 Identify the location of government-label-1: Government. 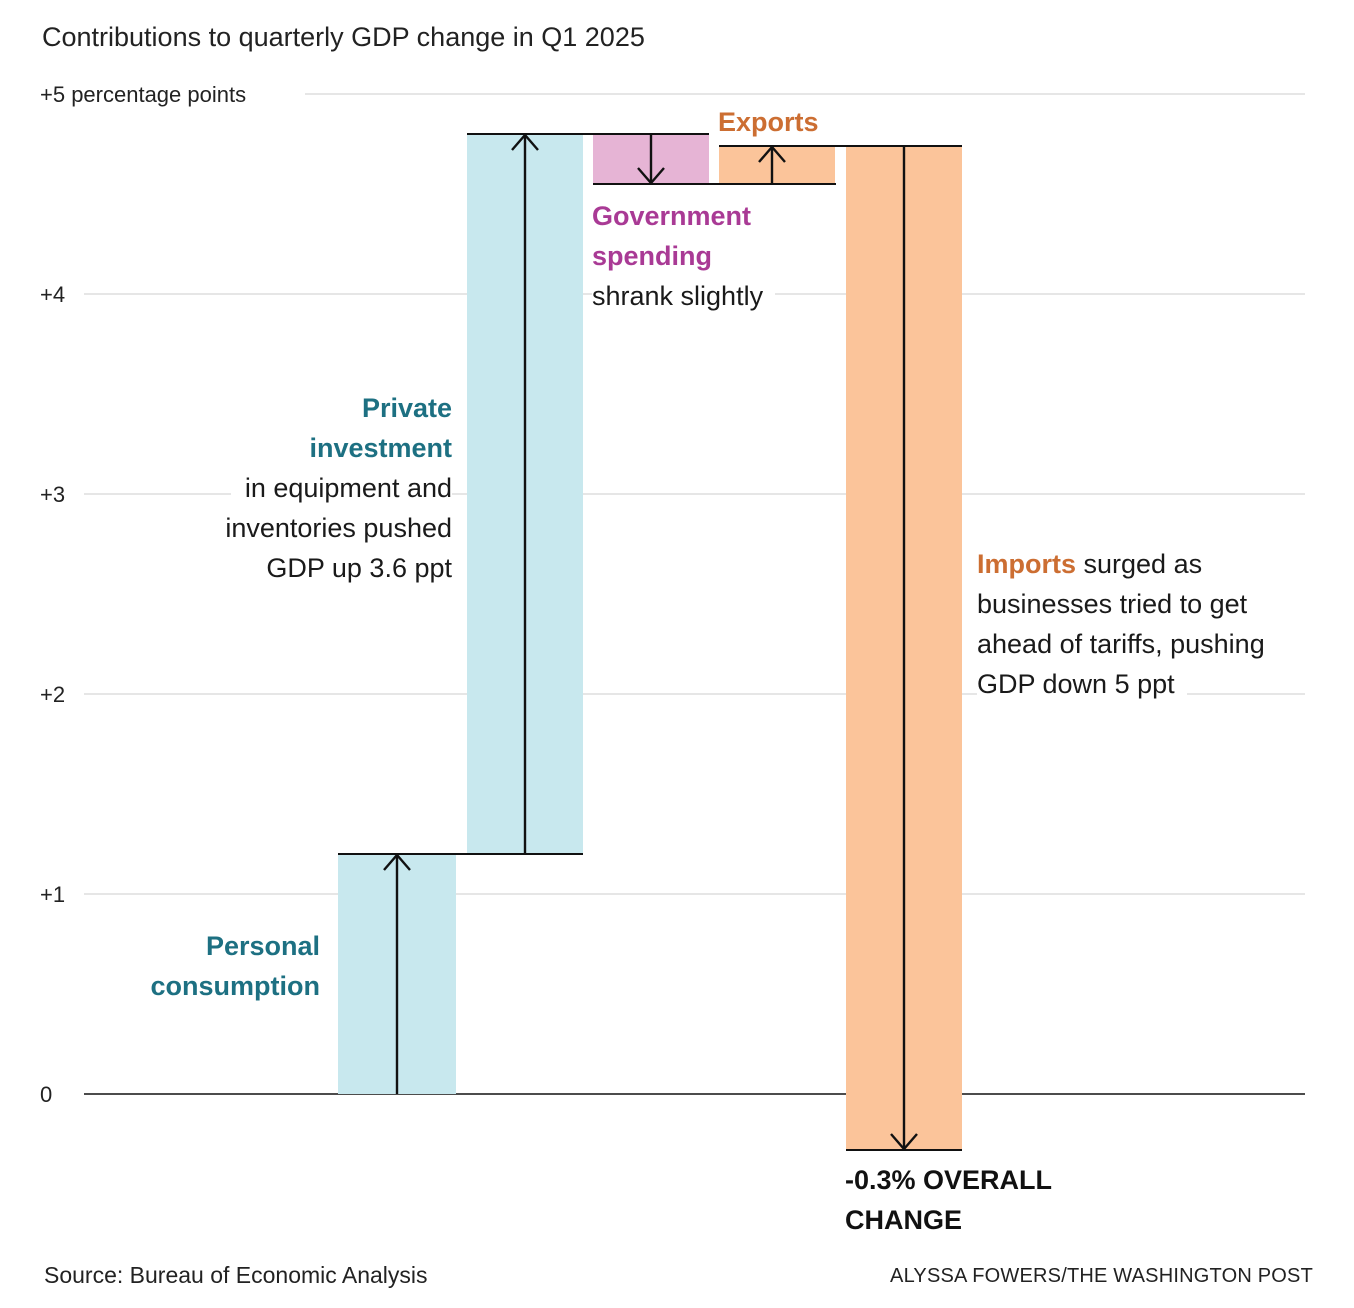
(672, 216).